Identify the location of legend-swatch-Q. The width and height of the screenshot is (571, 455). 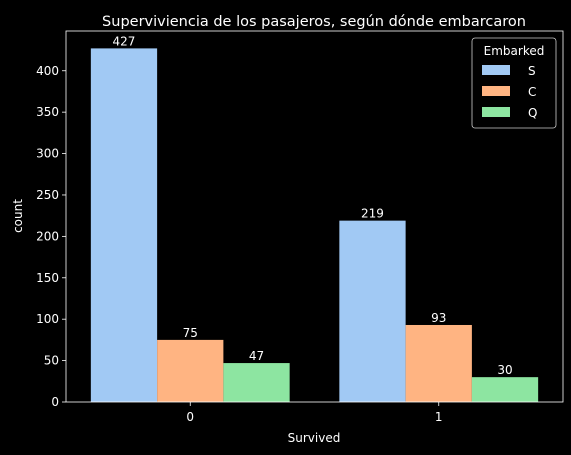
(496, 112).